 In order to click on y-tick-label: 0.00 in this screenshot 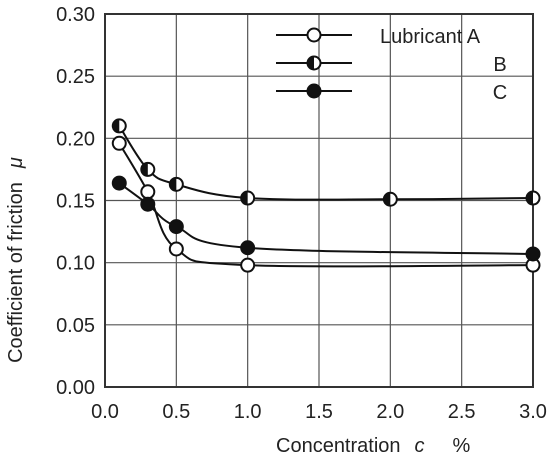, I will do `click(75, 388)`.